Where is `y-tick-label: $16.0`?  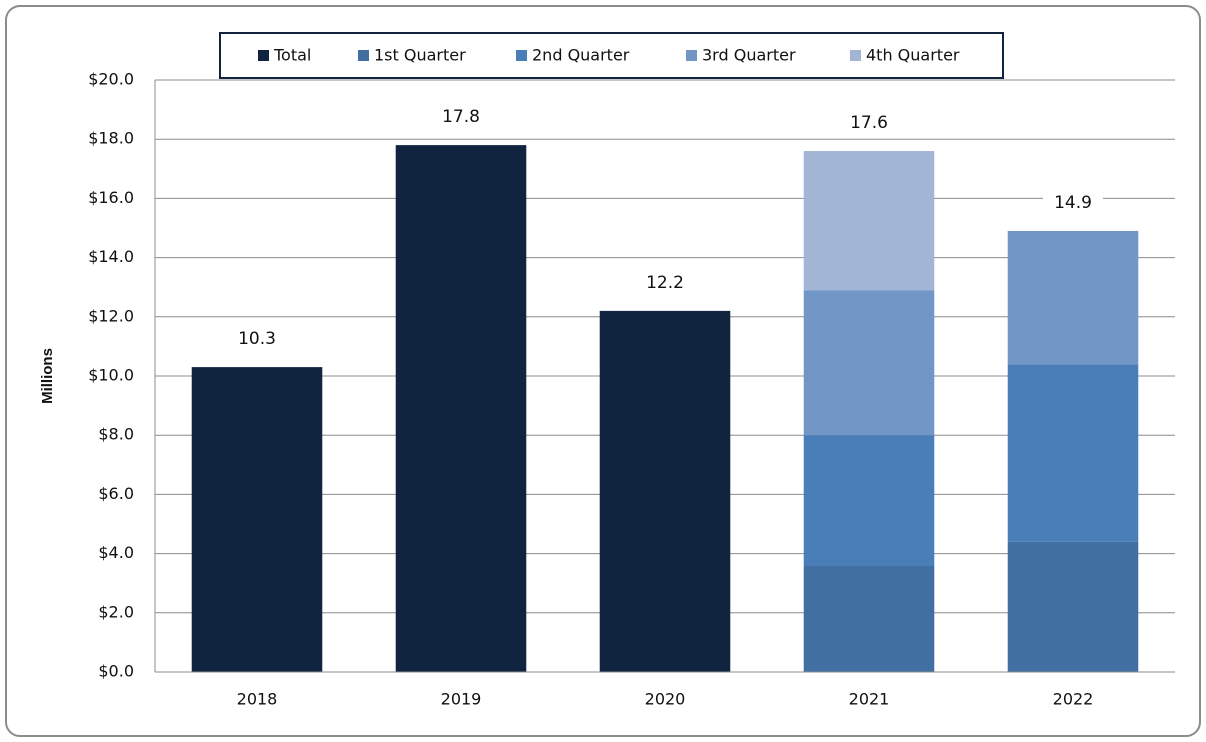
y-tick-label: $16.0 is located at coordinates (111, 197).